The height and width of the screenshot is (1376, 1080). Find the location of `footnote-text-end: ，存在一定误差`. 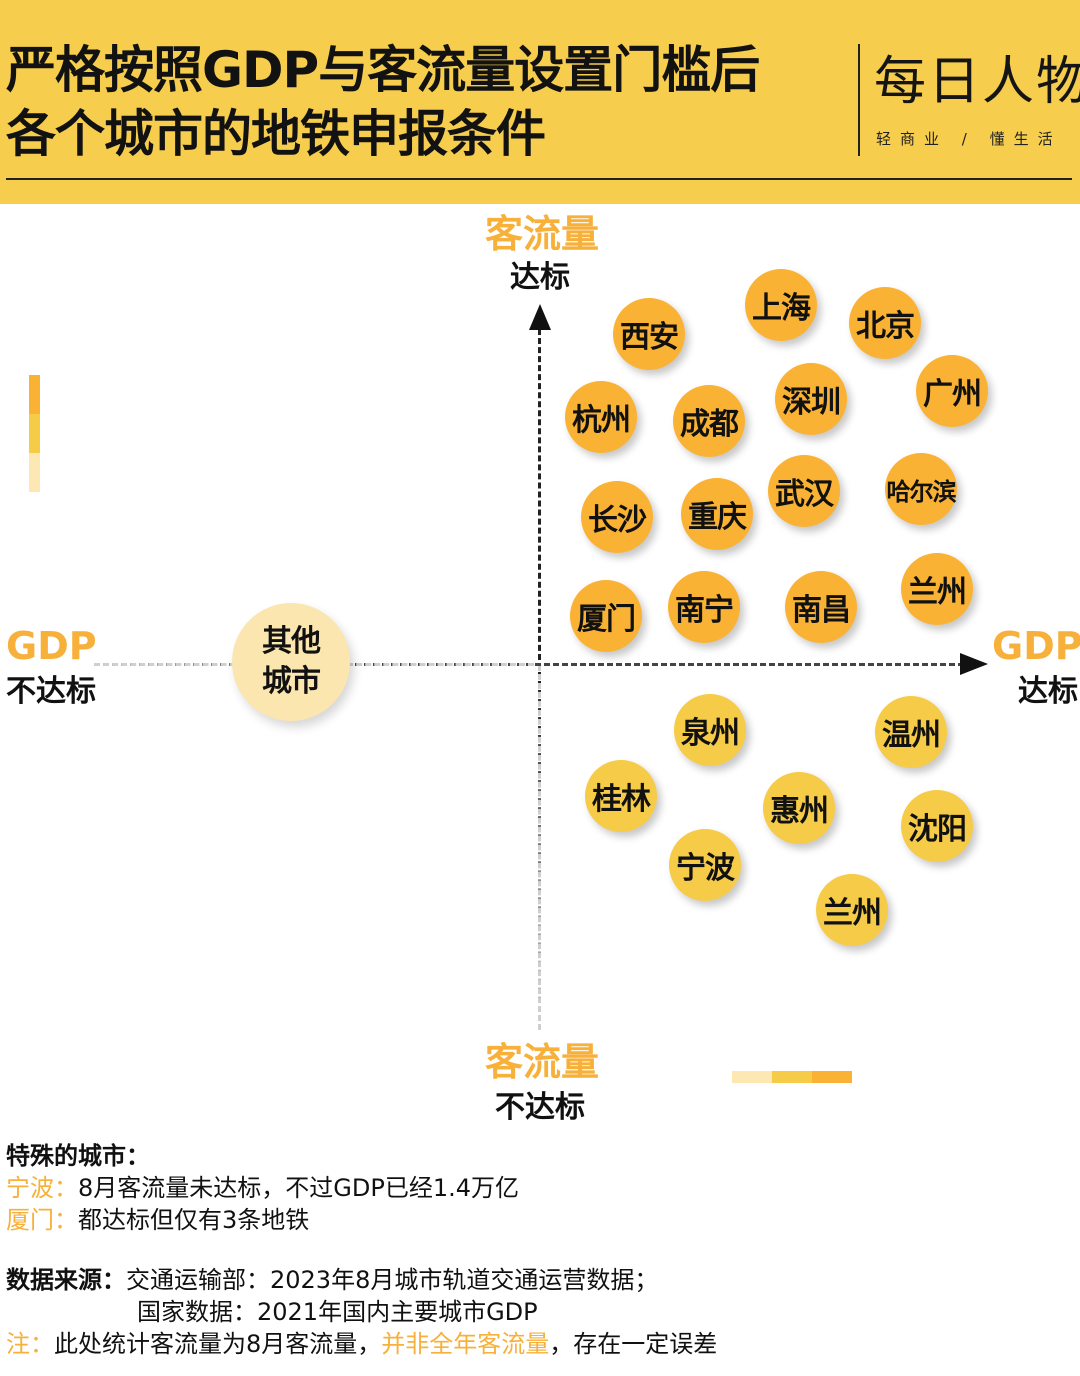

footnote-text-end: ，存在一定误差 is located at coordinates (633, 1344).